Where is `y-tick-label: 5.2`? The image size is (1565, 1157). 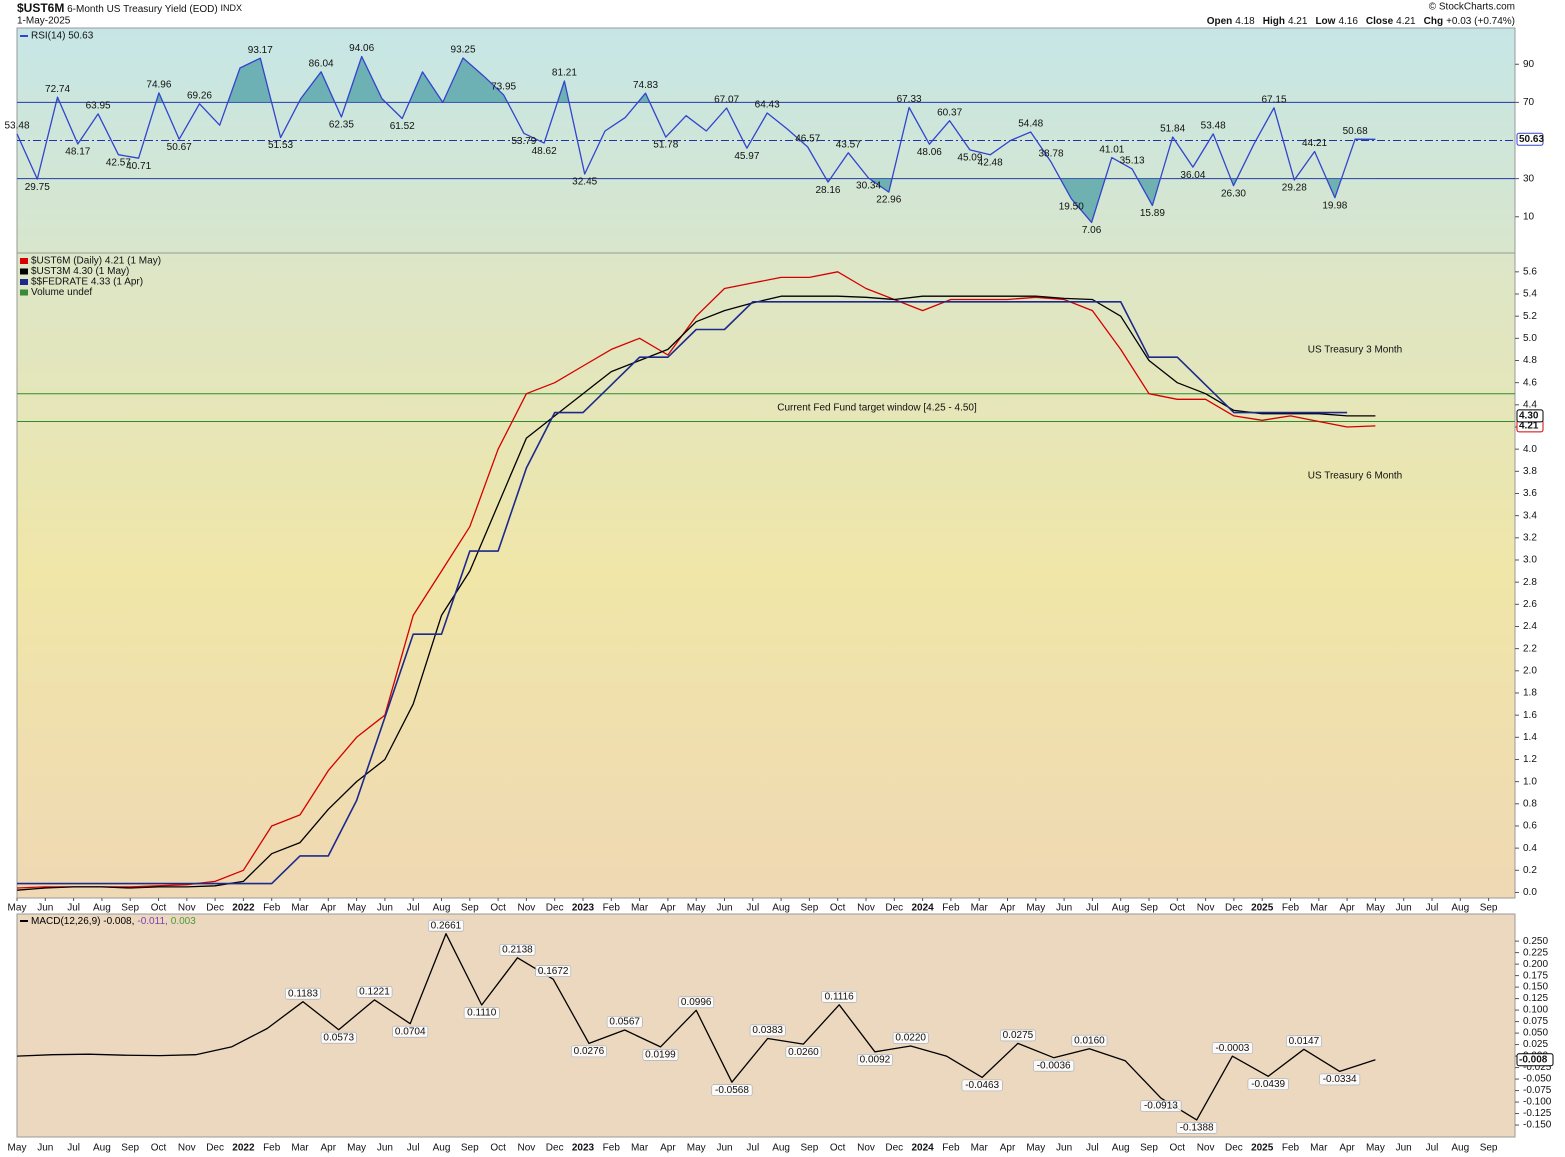 y-tick-label: 5.2 is located at coordinates (1530, 316).